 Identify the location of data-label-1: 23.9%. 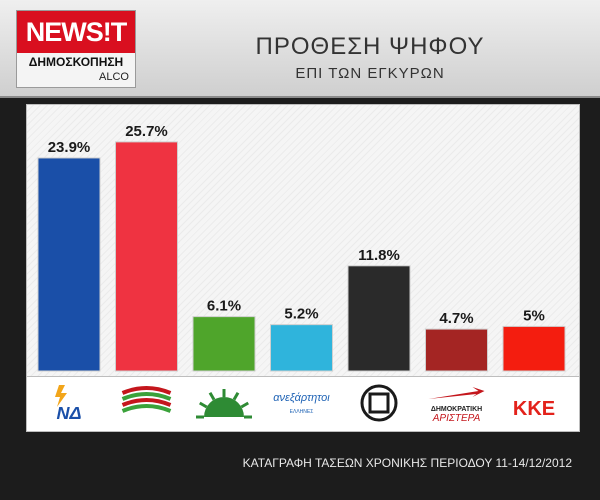
(69, 147).